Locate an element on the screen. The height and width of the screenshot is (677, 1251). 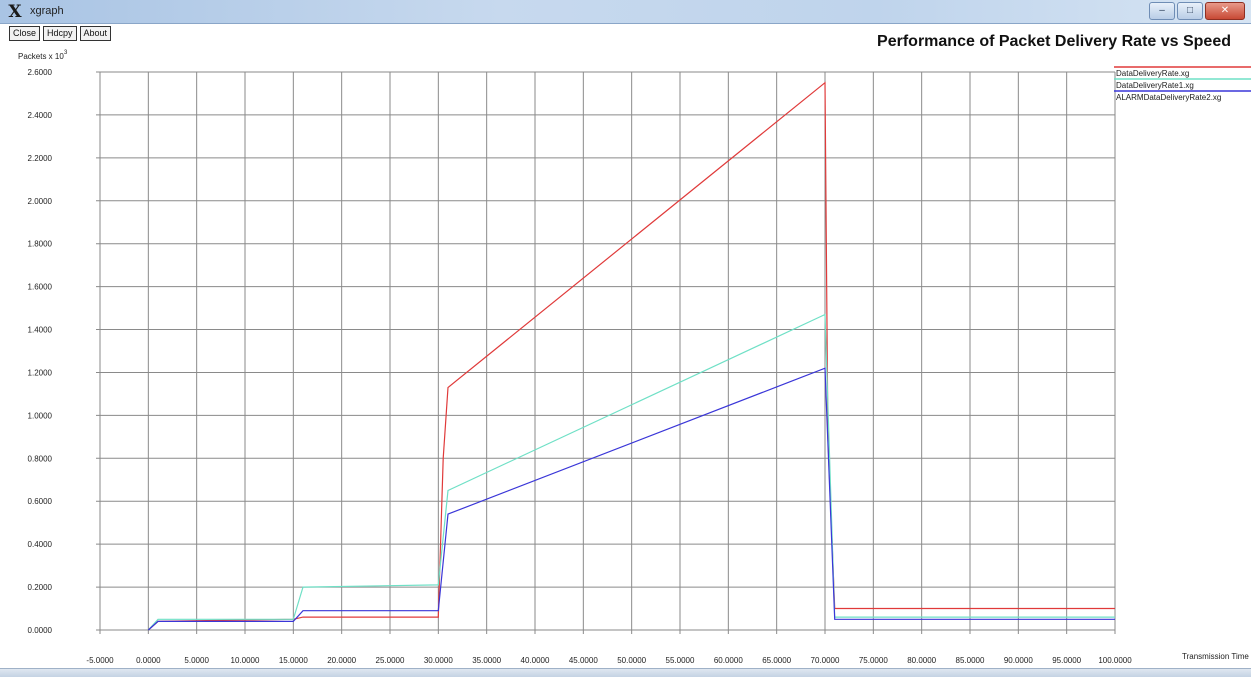
minimize-button: – is located at coordinates (1162, 11).